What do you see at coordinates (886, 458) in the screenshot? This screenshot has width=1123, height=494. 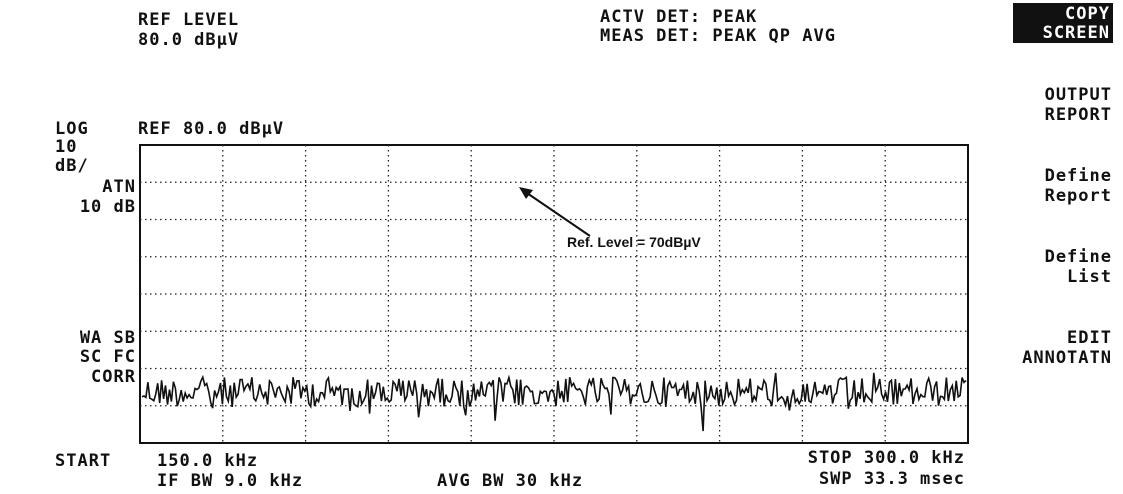 I see `stop-frequency: STOP 300.0 kHz` at bounding box center [886, 458].